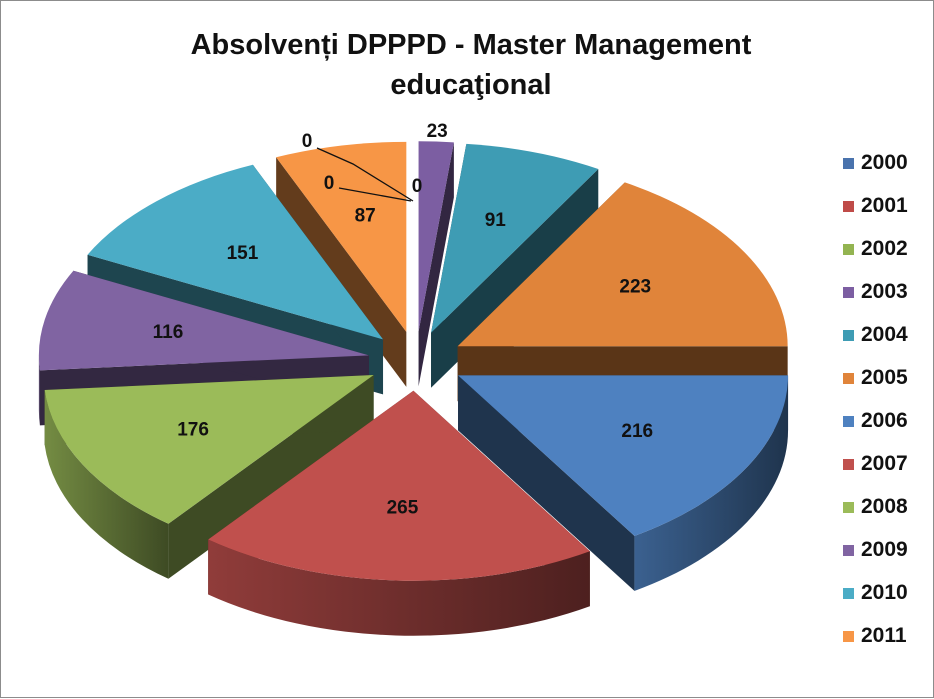 The height and width of the screenshot is (699, 934). I want to click on legend-item-2007: 2007, so click(875, 464).